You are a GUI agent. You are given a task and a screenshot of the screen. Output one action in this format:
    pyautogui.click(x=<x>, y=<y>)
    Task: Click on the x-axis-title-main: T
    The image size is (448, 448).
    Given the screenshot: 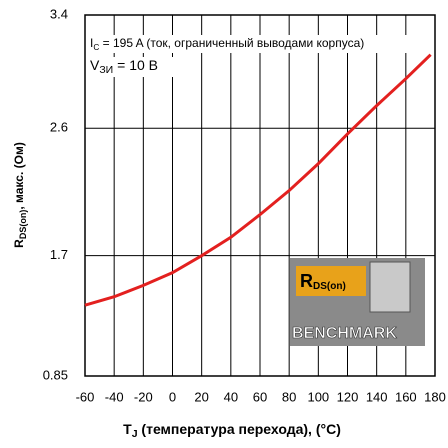 What is the action you would take?
    pyautogui.click(x=127, y=429)
    